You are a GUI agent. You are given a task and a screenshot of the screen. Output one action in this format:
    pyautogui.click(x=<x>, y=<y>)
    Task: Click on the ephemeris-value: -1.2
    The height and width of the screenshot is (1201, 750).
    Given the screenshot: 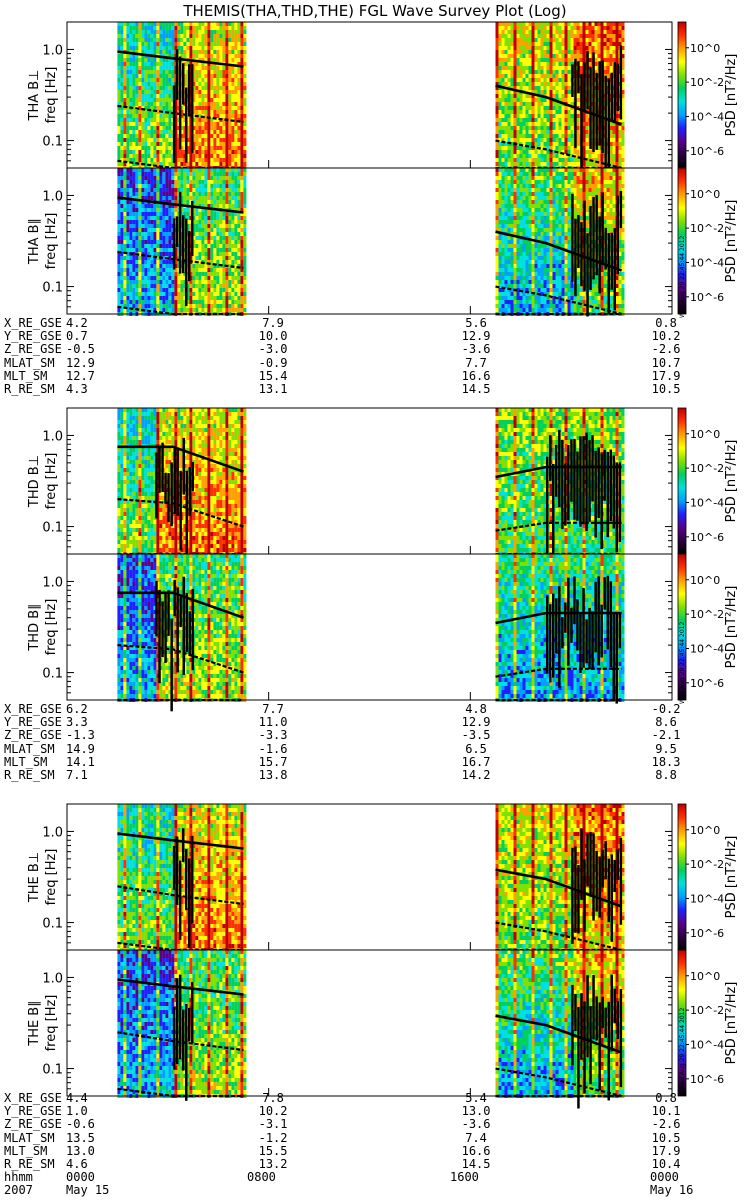 What is the action you would take?
    pyautogui.click(x=273, y=1138)
    